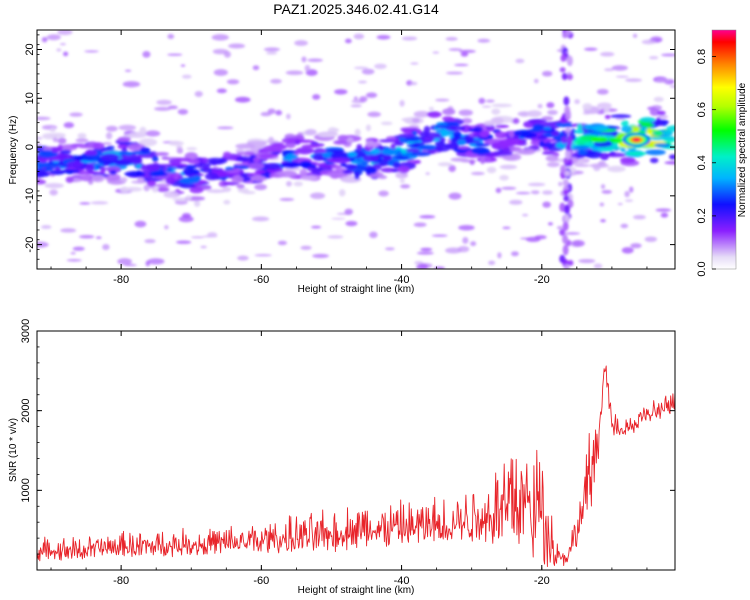  What do you see at coordinates (724, 149) in the screenshot?
I see `colorbar-frame` at bounding box center [724, 149].